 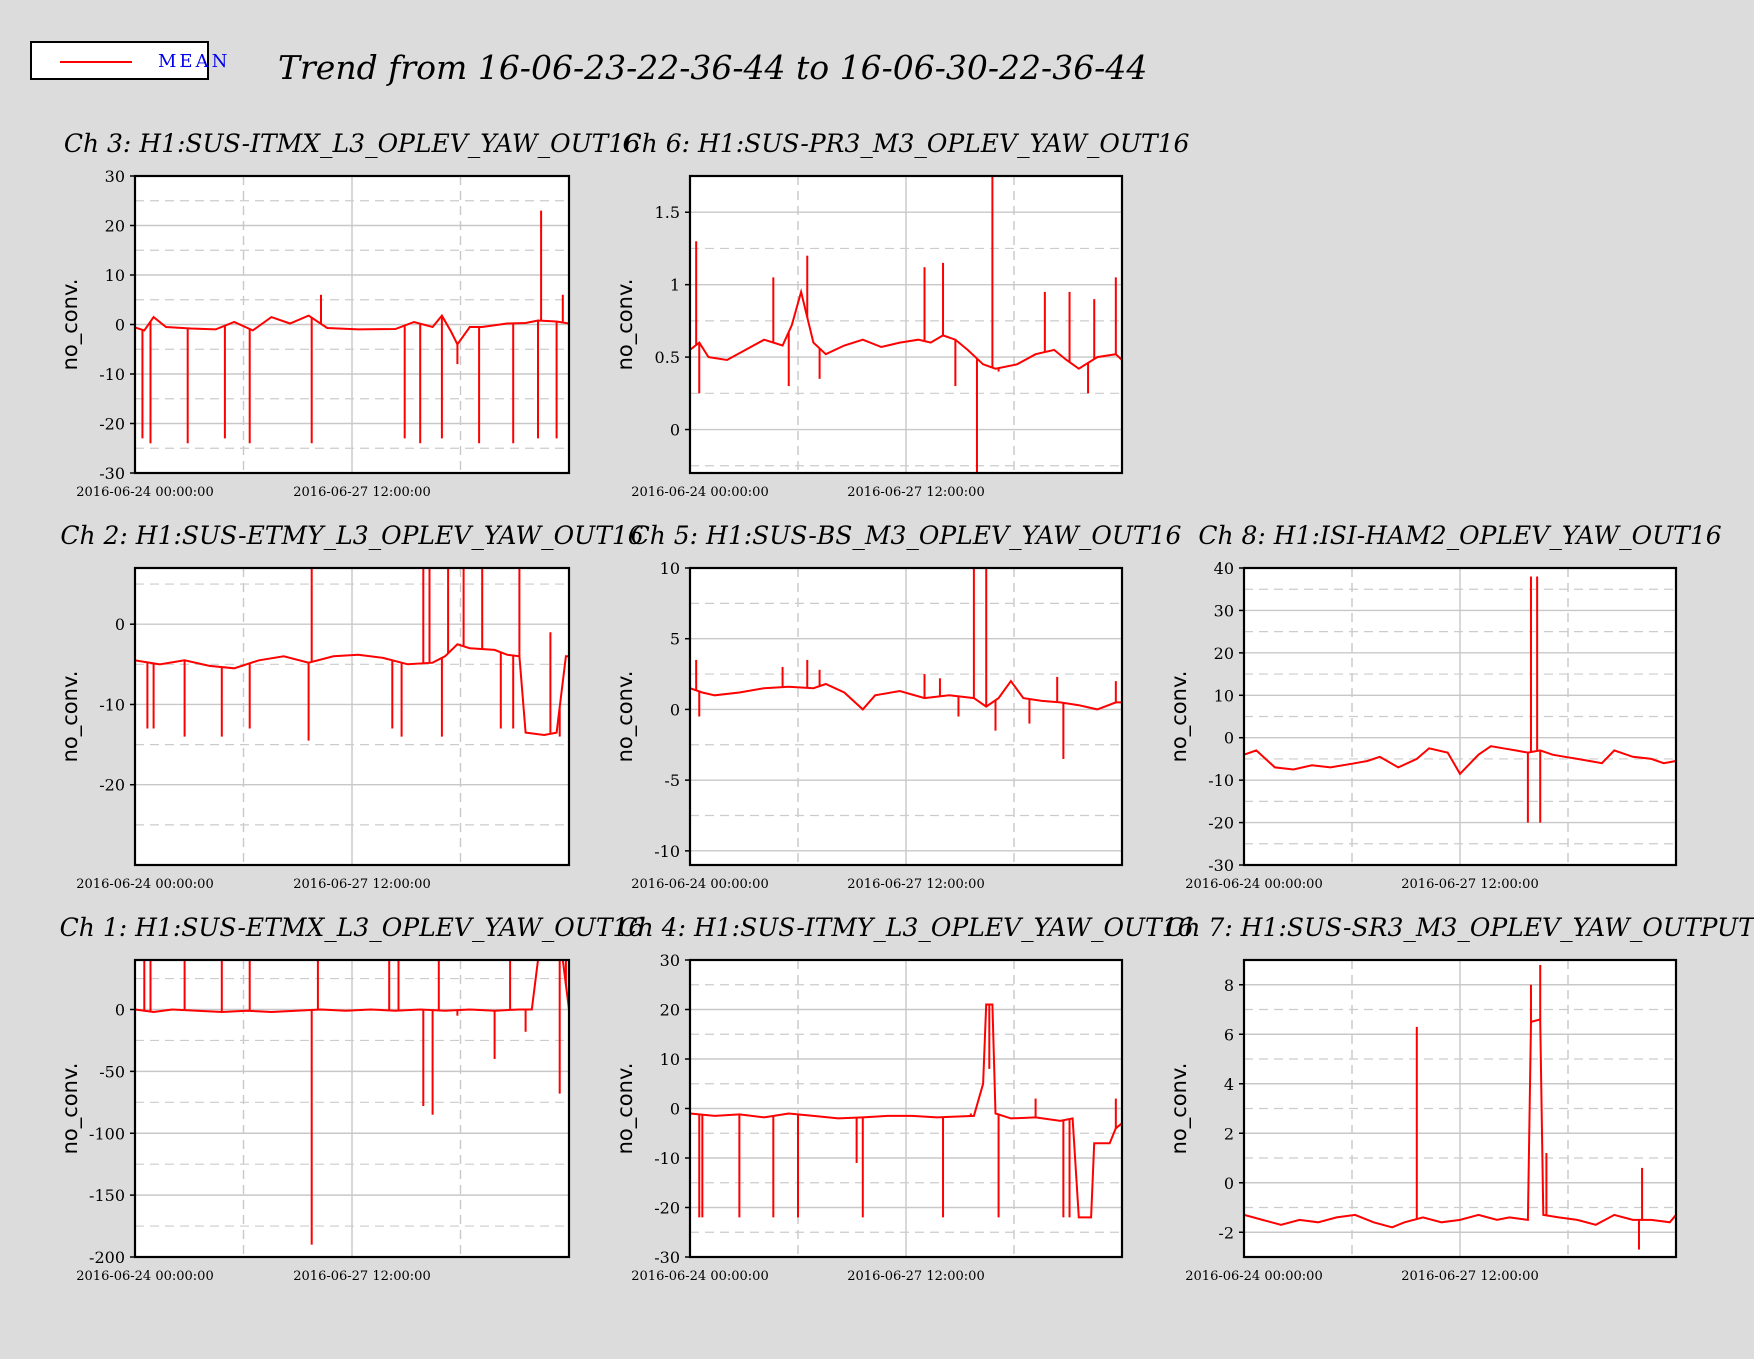 I want to click on y-tick-label: -2, so click(x=1226, y=1232).